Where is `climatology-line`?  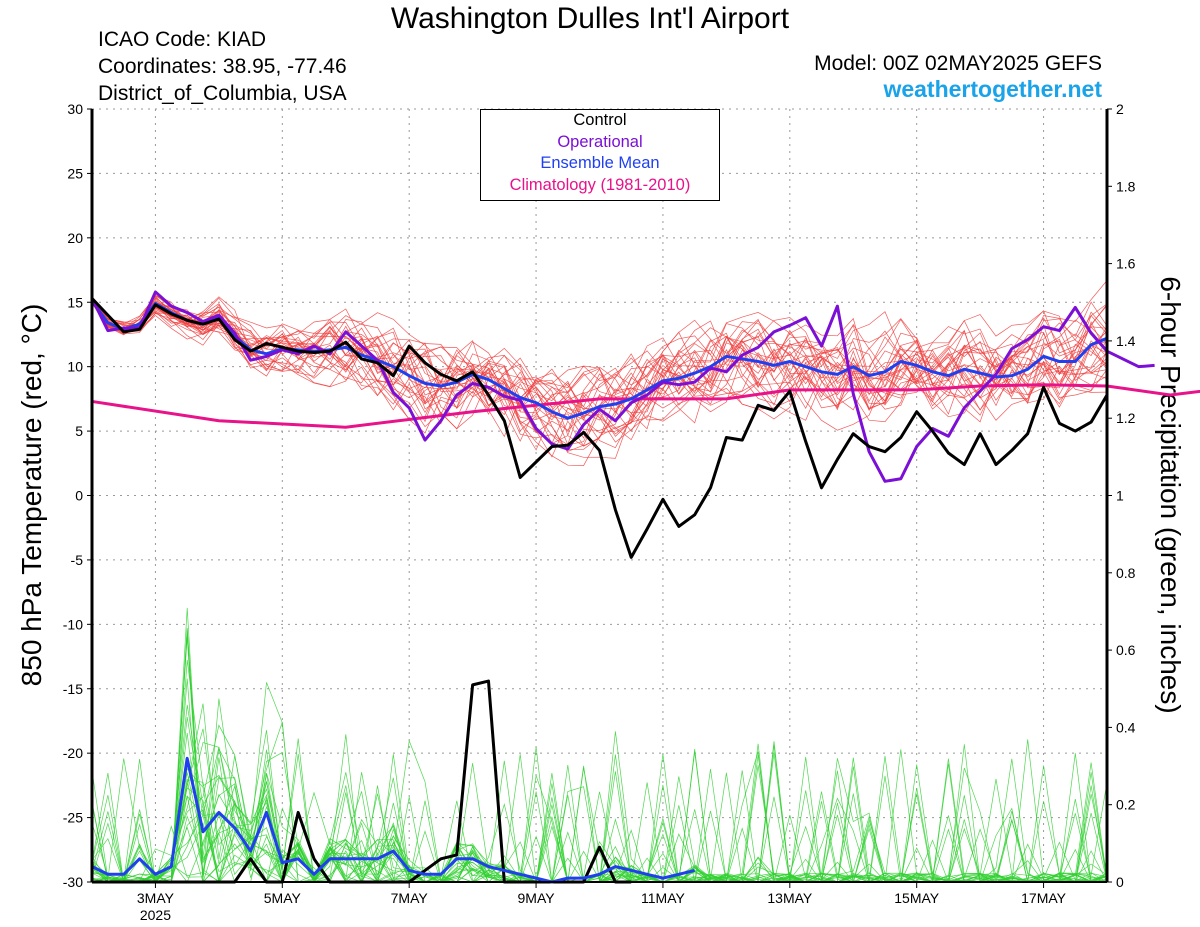
climatology-line is located at coordinates (645, 406).